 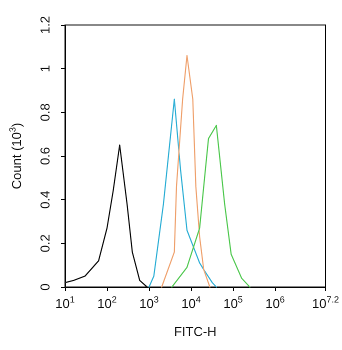 What do you see at coordinates (45, 243) in the screenshot?
I see `y-tick-label: 0.2` at bounding box center [45, 243].